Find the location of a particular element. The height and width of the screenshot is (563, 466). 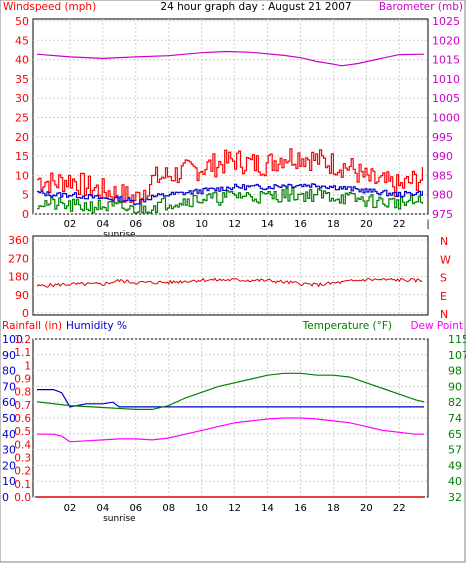

y-tick-right-label: 1005 is located at coordinates (446, 98).